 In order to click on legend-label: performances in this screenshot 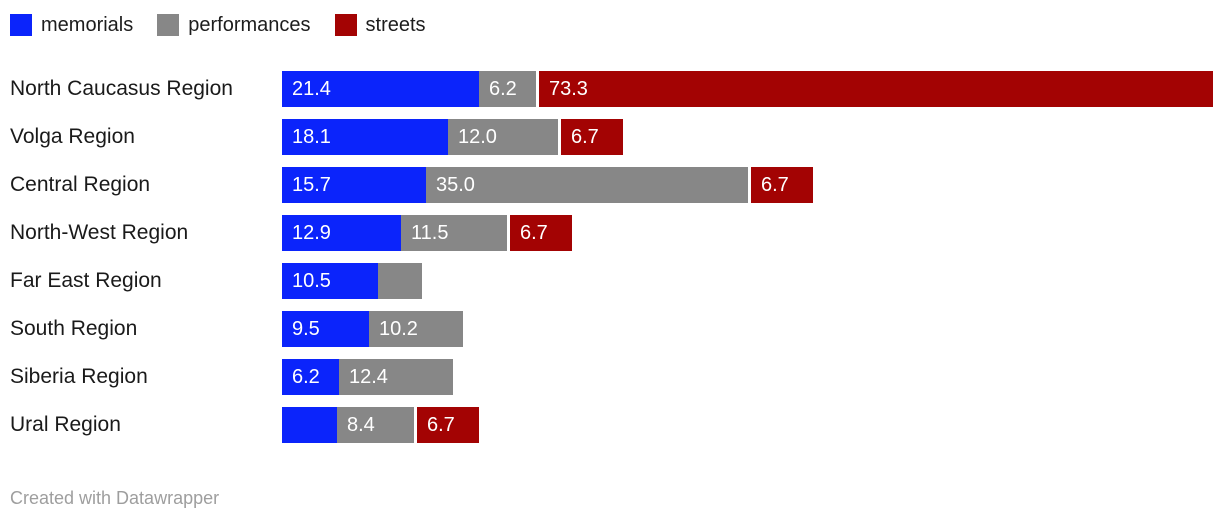, I will do `click(249, 25)`.